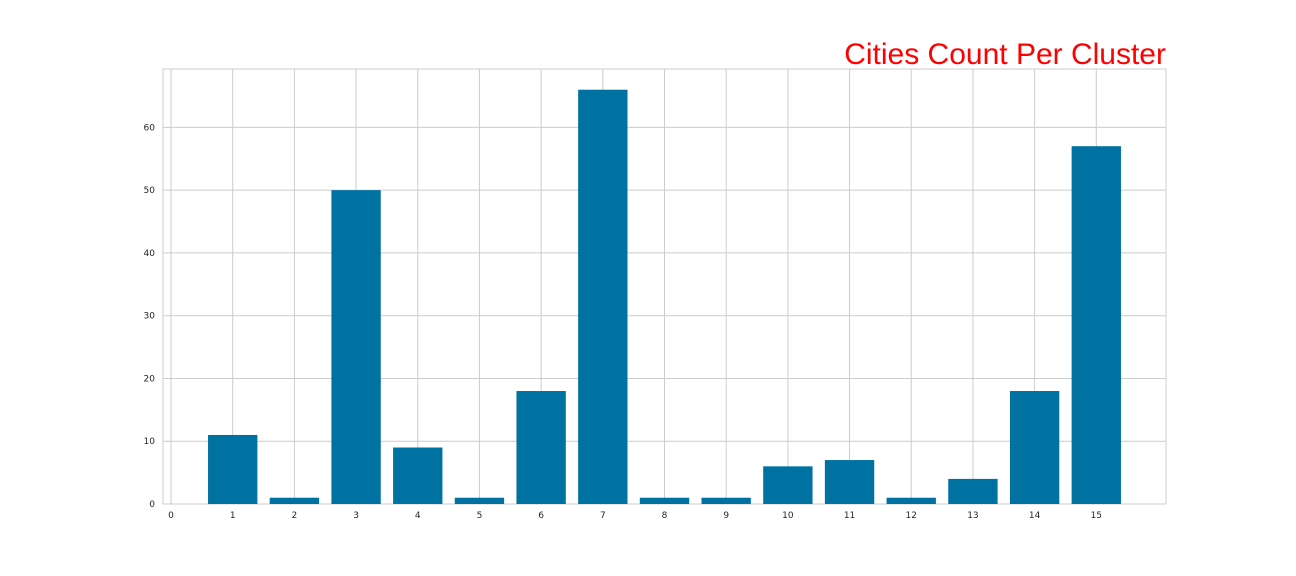  I want to click on y-tick-label: 50, so click(150, 191).